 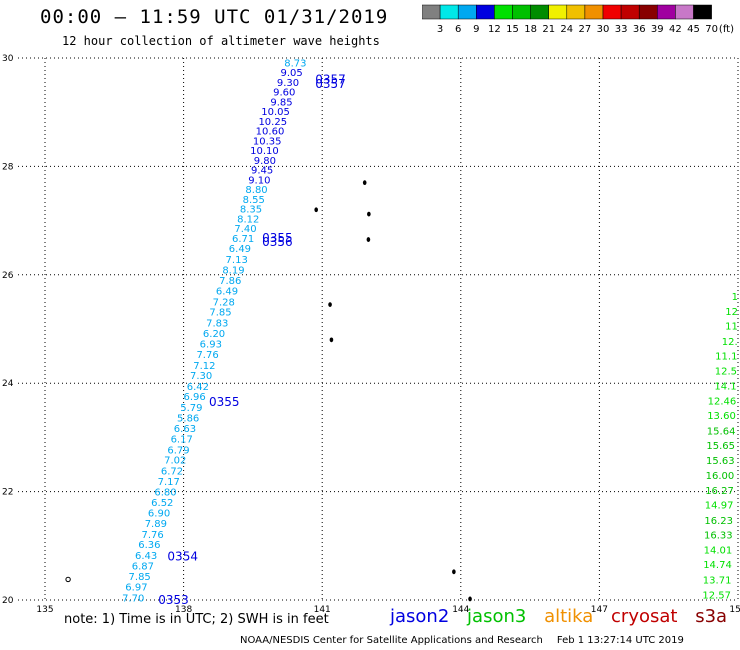 I want to click on swh-value: 9.45, so click(x=262, y=171).